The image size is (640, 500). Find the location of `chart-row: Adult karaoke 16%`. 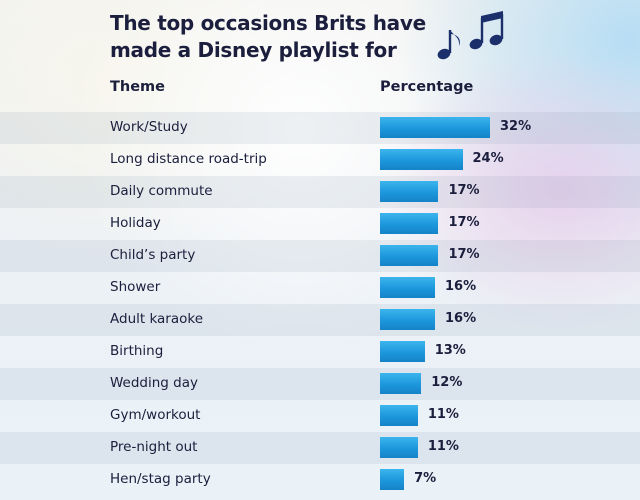

chart-row: Adult karaoke 16% is located at coordinates (320, 320).